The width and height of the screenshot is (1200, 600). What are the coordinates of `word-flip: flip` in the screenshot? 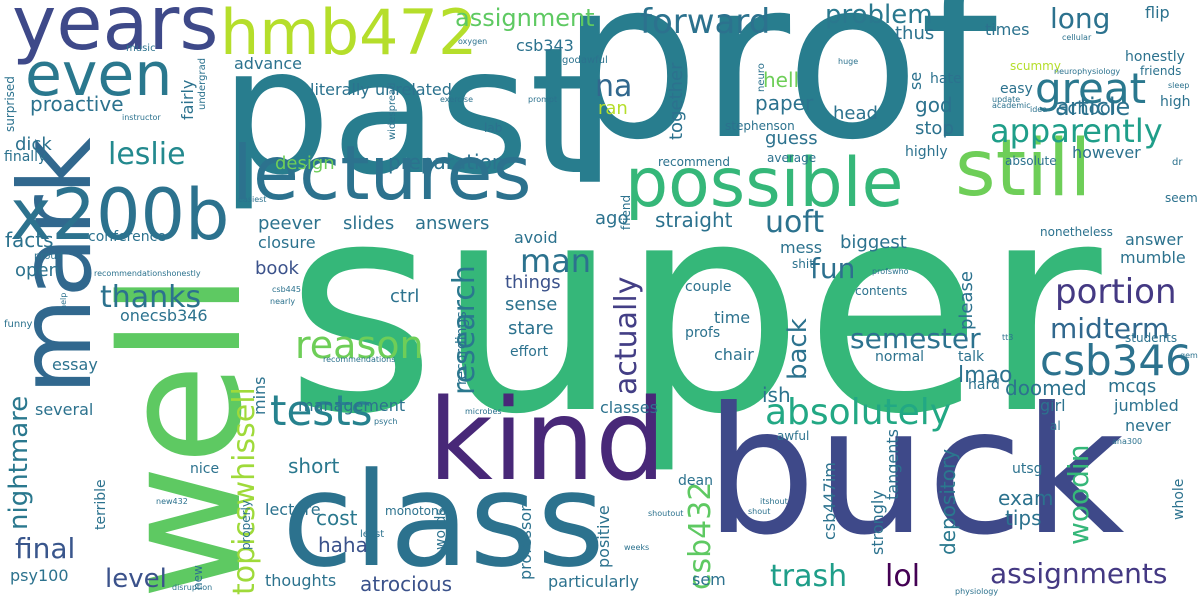 It's located at (1157, 12).